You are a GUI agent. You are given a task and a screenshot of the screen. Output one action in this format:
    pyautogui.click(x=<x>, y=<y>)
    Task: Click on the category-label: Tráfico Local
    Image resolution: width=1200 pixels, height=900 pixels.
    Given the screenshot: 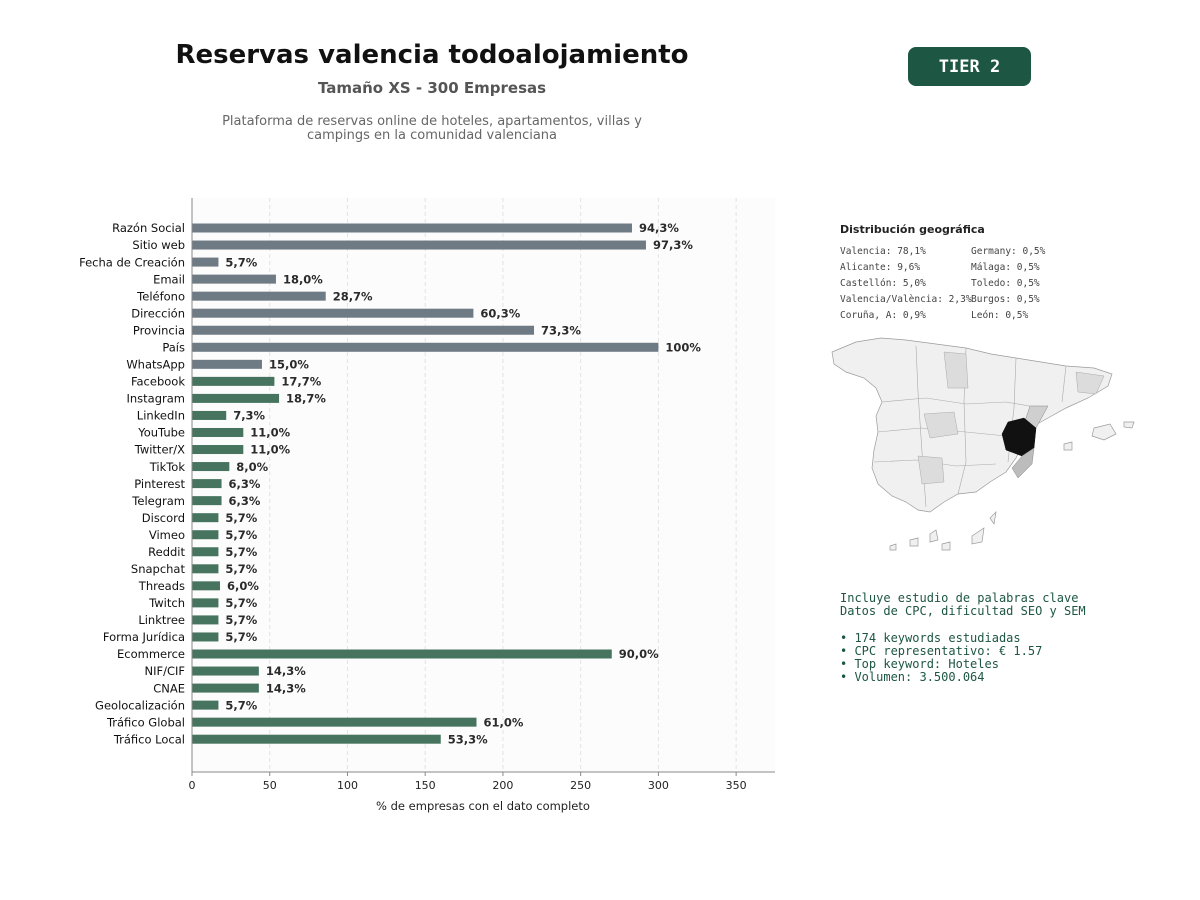 What is the action you would take?
    pyautogui.click(x=149, y=739)
    